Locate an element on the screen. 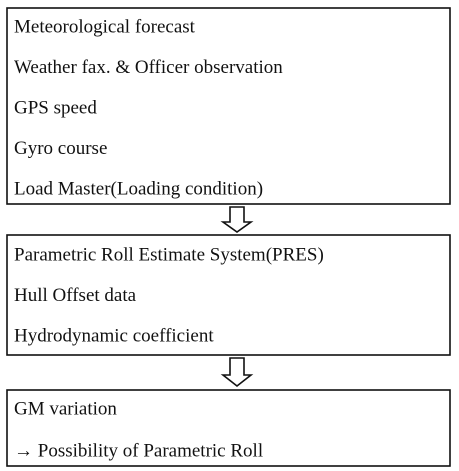 This screenshot has height=471, width=459. box-line: Hull Offset data is located at coordinates (75, 295).